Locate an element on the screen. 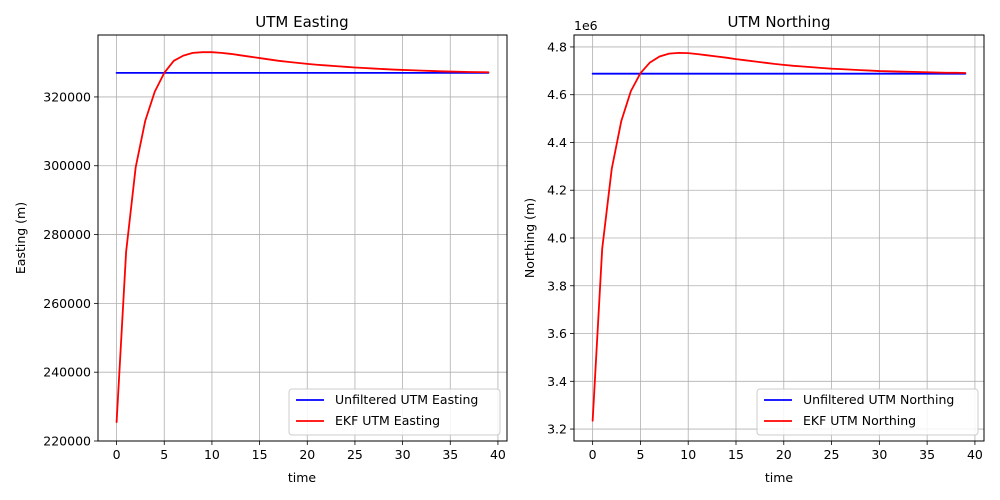  y-tick-label: 220000 is located at coordinates (67, 441).